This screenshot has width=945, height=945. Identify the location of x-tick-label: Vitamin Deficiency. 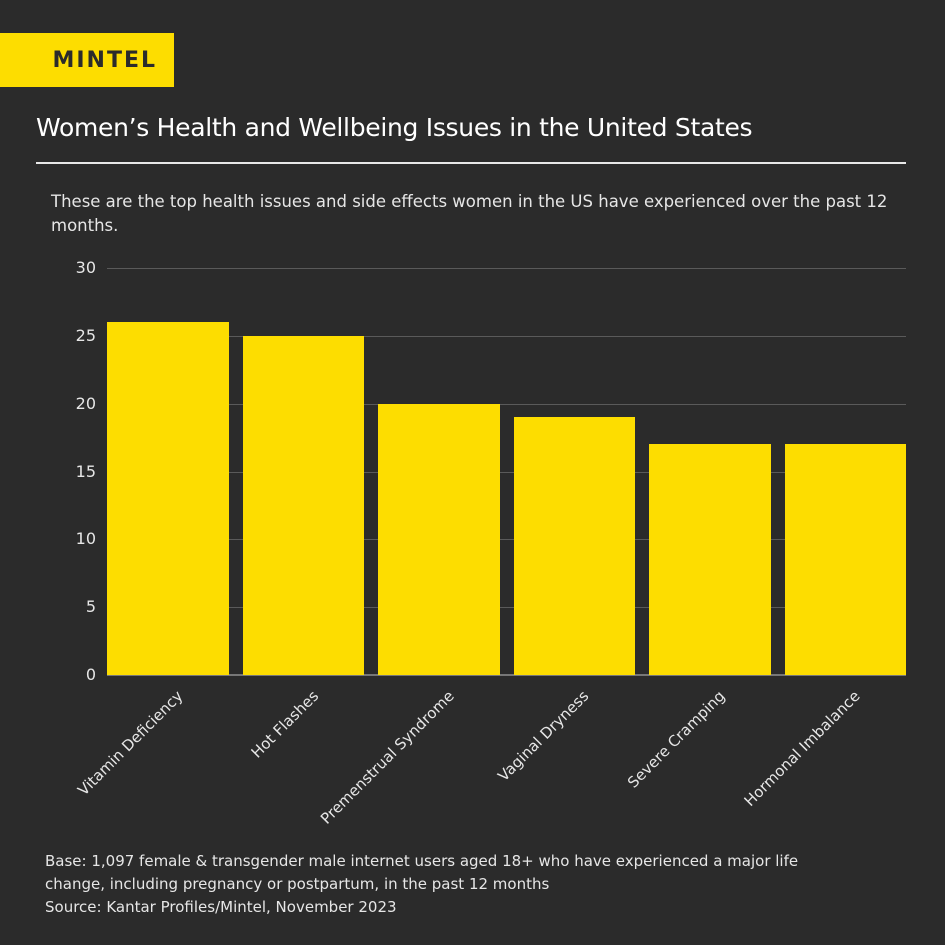
(130, 743).